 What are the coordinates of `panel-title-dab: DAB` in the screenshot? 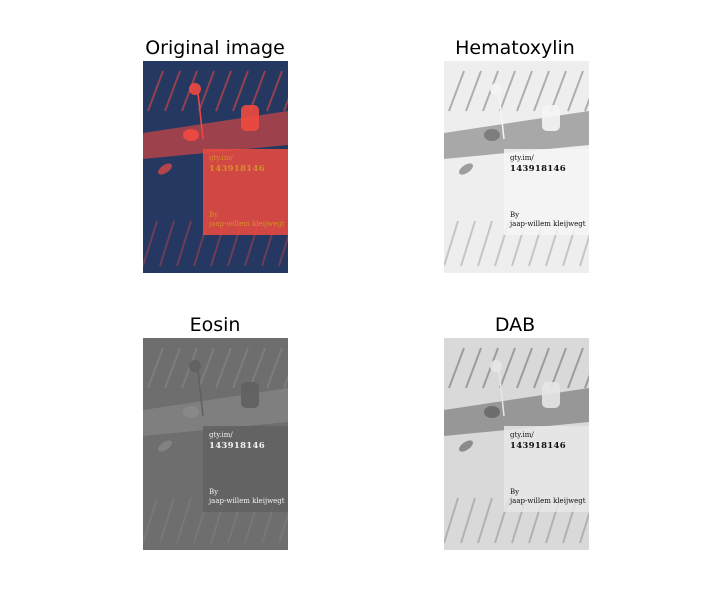 It's located at (515, 325).